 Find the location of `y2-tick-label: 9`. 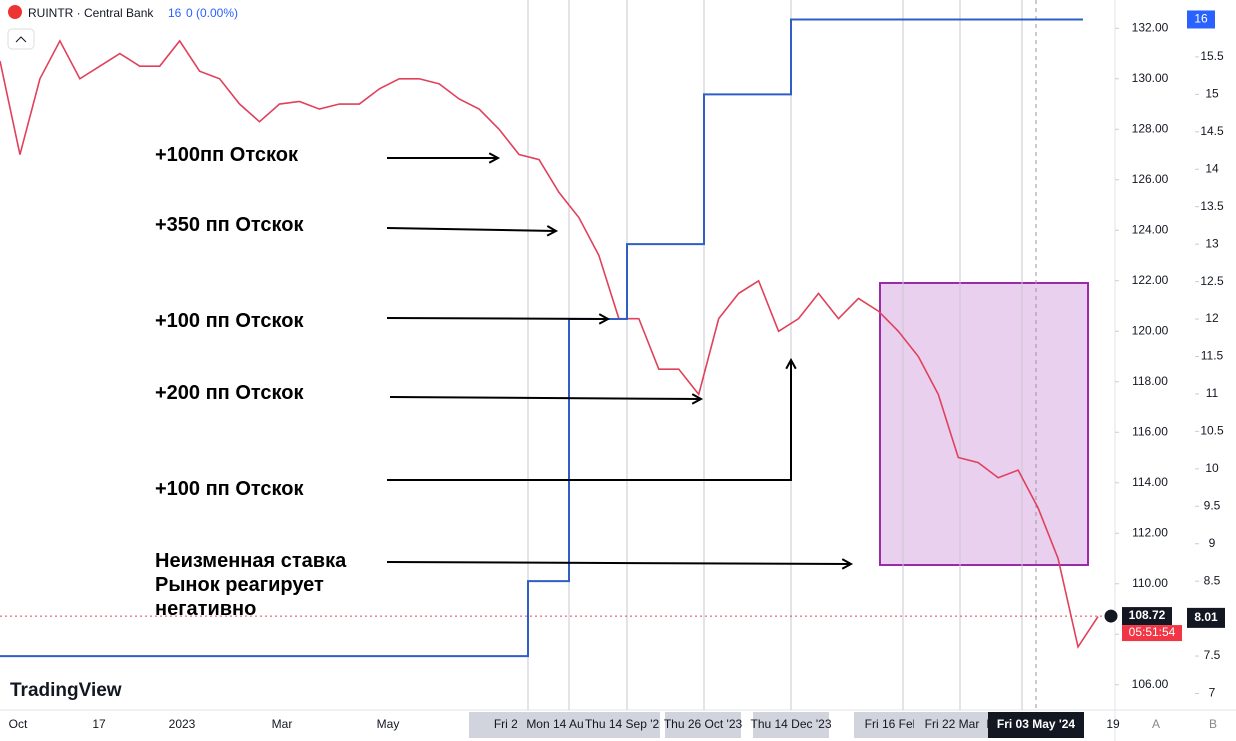

y2-tick-label: 9 is located at coordinates (1212, 543).